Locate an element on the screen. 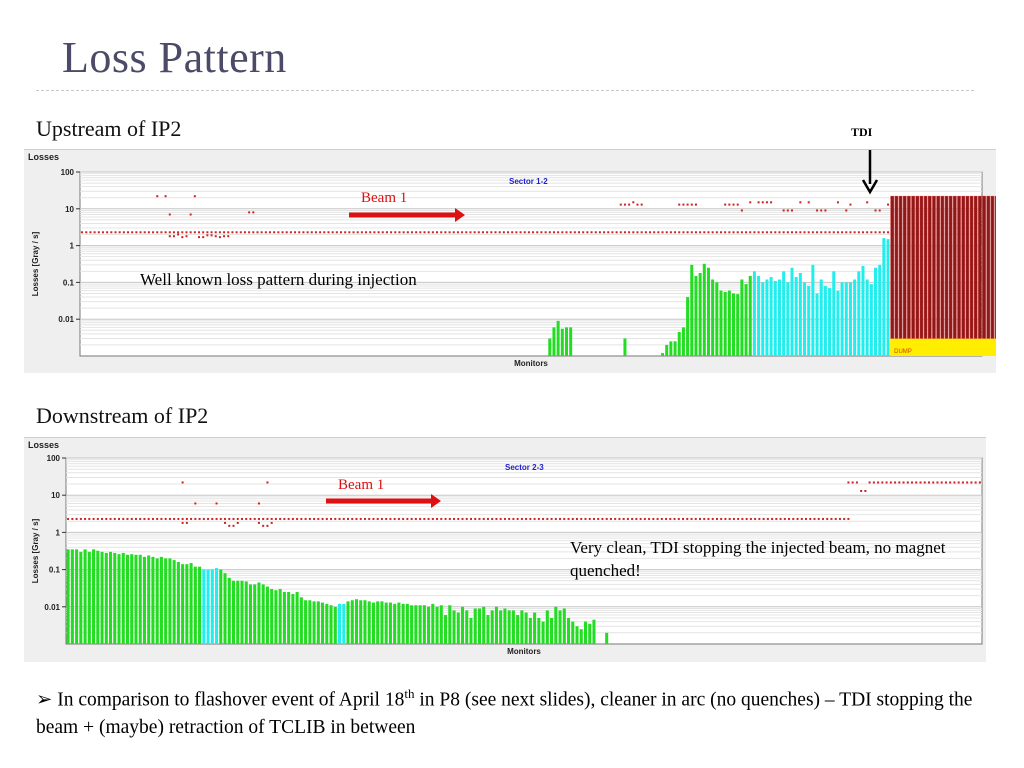 The width and height of the screenshot is (1024, 768). dump-label: DUMP is located at coordinates (903, 352).